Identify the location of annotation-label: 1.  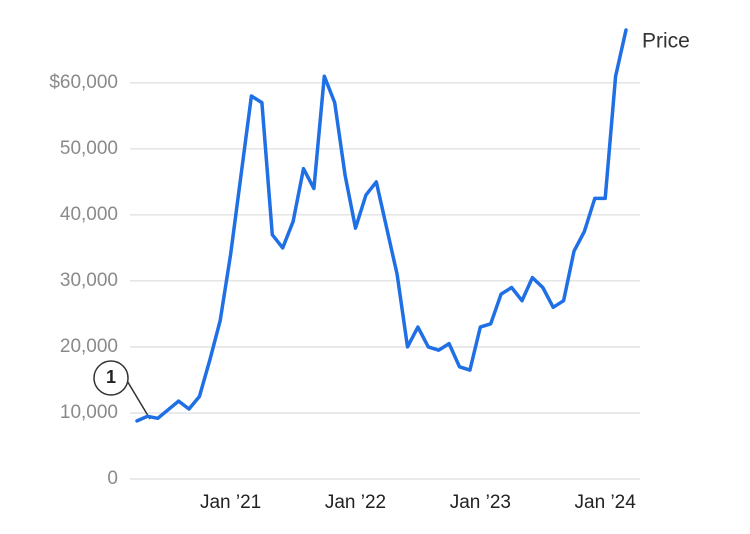
(111, 377).